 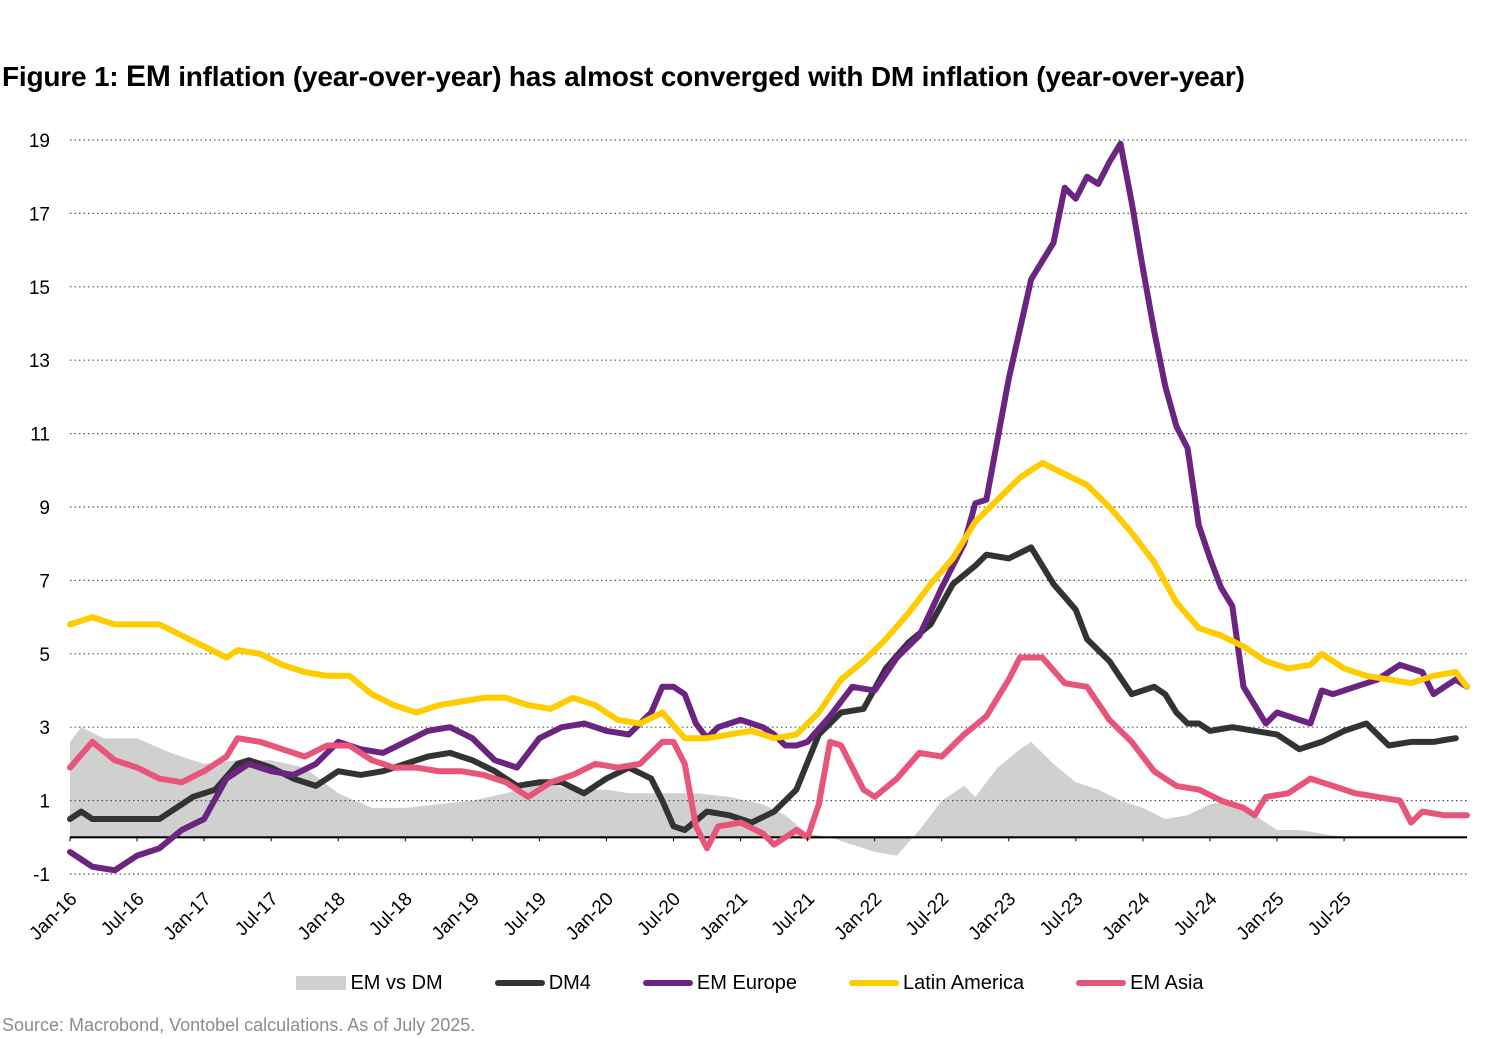 What do you see at coordinates (1167, 982) in the screenshot?
I see `legend-label: EM Asia` at bounding box center [1167, 982].